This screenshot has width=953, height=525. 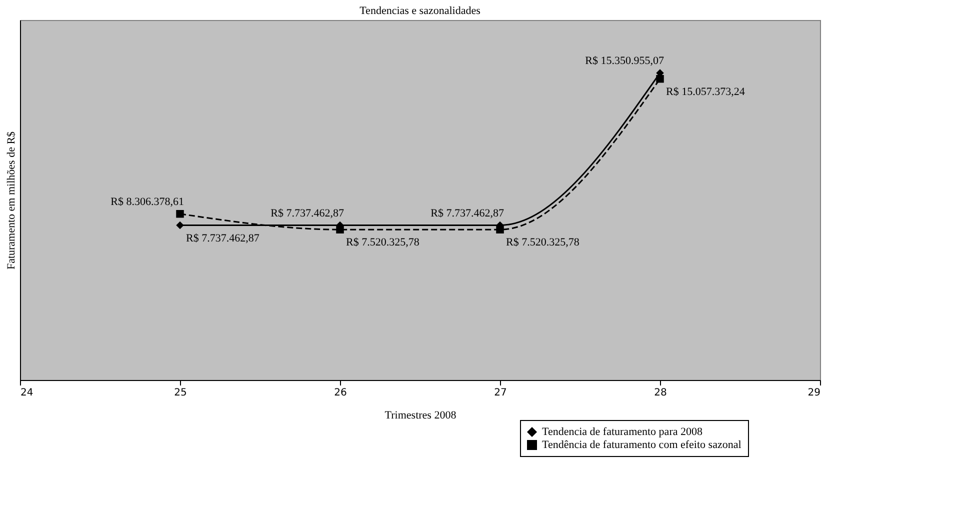 What do you see at coordinates (622, 432) in the screenshot?
I see `legend-label: Tendencia de faturamento para 2008` at bounding box center [622, 432].